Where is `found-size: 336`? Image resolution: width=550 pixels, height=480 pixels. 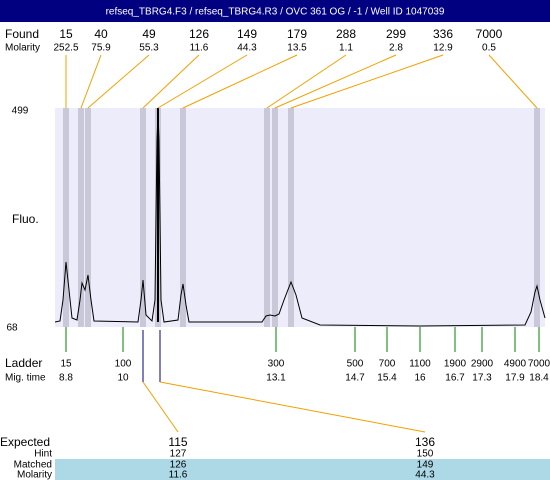
found-size: 336 is located at coordinates (443, 34).